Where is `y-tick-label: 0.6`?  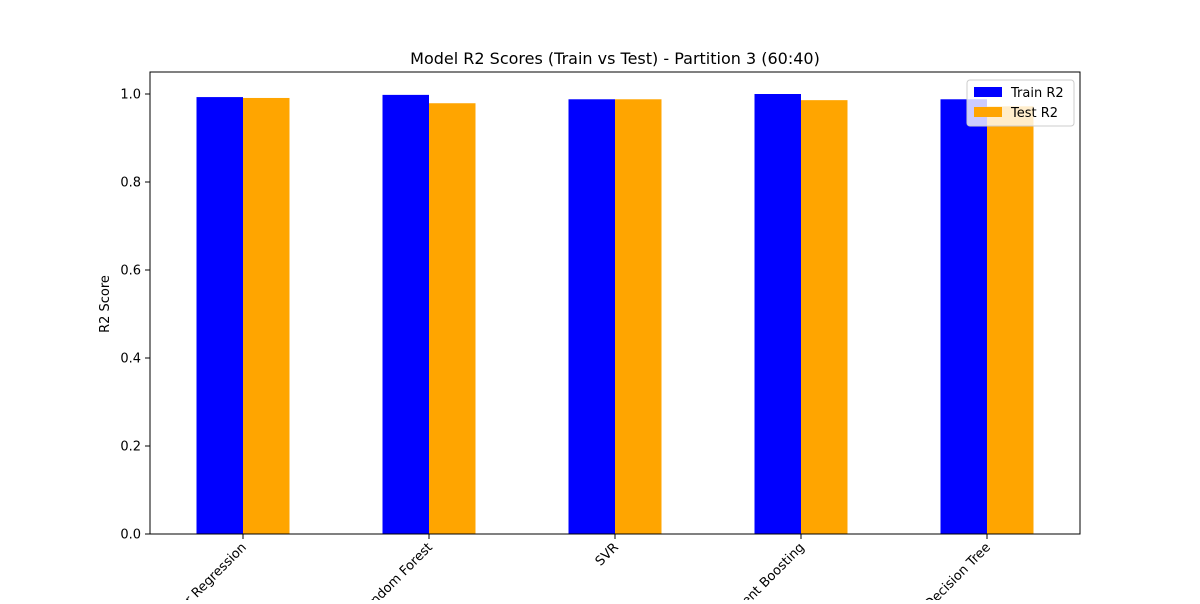
y-tick-label: 0.6 is located at coordinates (130, 271).